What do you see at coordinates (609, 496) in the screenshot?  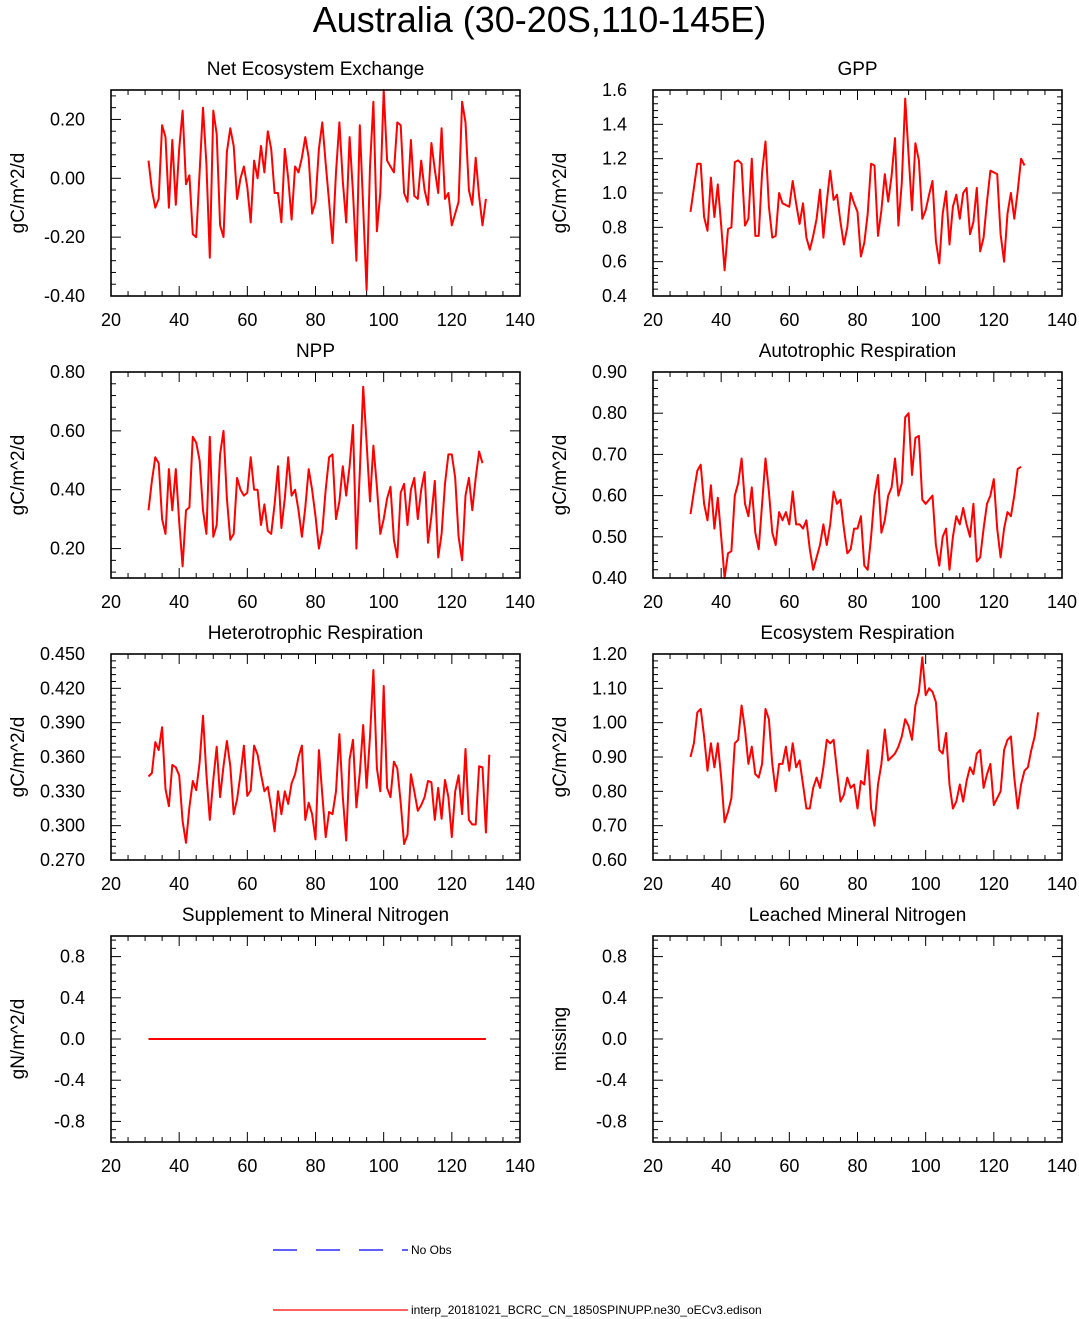 I see `y-tick-label: 0.60` at bounding box center [609, 496].